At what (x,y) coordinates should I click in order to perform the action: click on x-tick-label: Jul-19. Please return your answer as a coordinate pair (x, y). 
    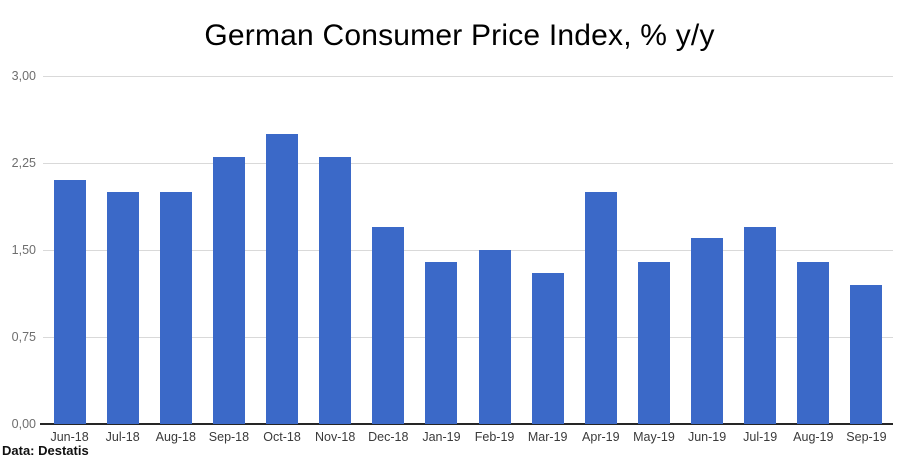
    Looking at the image, I should click on (760, 437).